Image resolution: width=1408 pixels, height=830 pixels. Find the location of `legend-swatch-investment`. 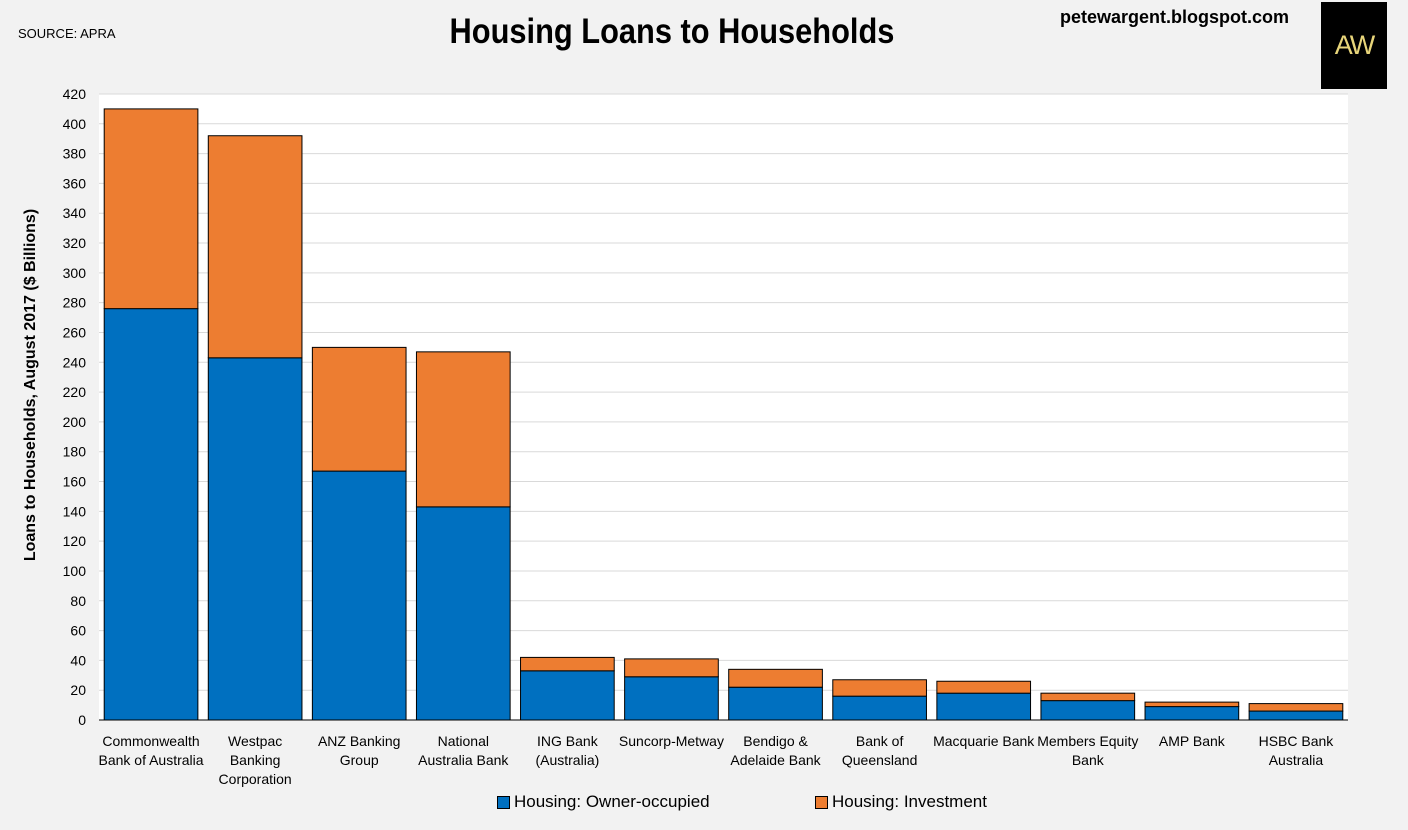

legend-swatch-investment is located at coordinates (821, 802).